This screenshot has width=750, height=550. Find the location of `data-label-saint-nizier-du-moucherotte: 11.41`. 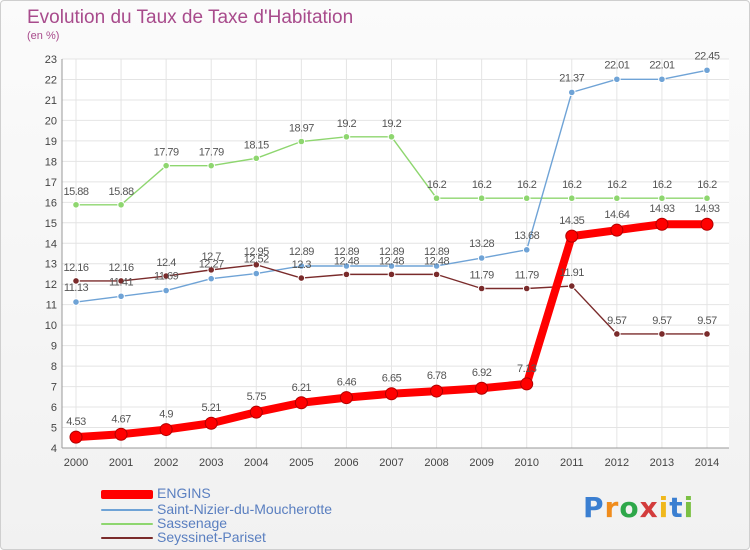

data-label-saint-nizier-du-moucherotte: 11.41 is located at coordinates (121, 282).